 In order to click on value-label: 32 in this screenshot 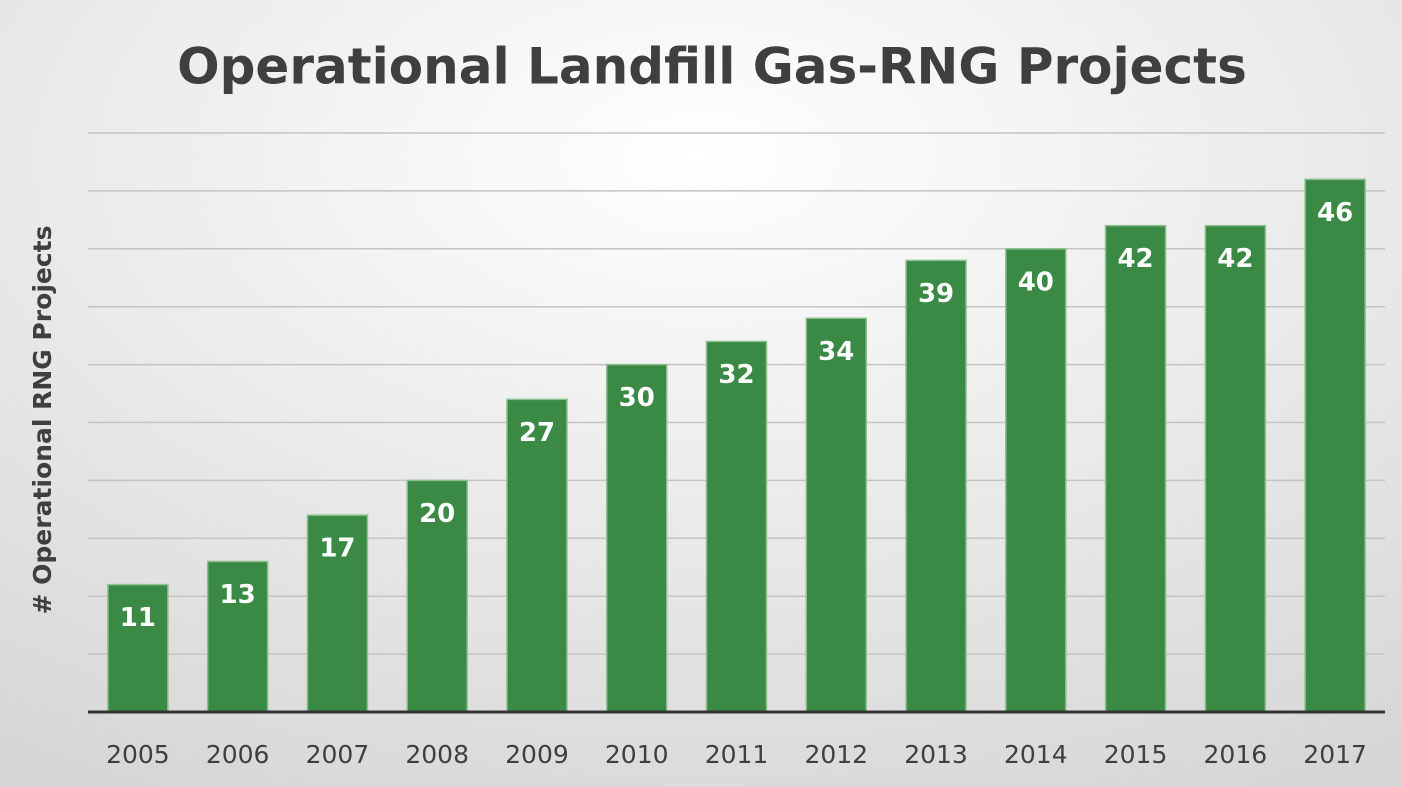, I will do `click(736, 375)`.